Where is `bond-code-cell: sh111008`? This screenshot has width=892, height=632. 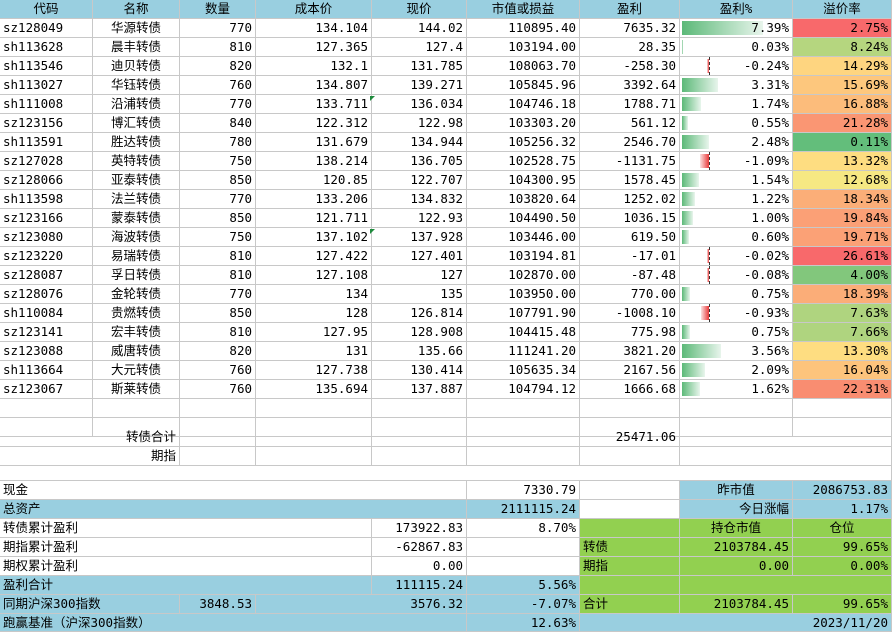 bond-code-cell: sh111008 is located at coordinates (46, 104).